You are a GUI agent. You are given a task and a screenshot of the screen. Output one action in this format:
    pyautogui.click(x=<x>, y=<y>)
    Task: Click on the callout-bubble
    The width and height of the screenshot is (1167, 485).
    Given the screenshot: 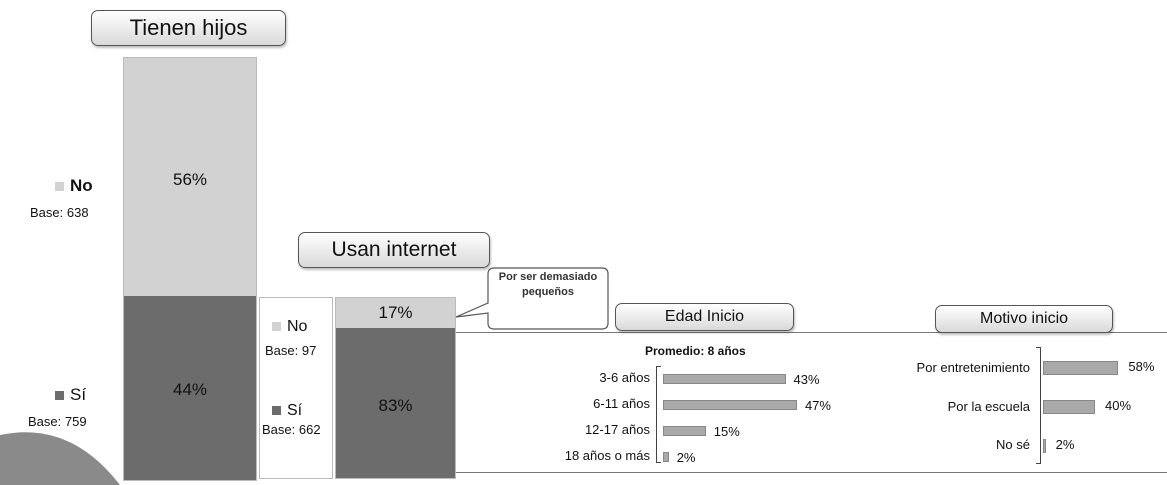 What is the action you would take?
    pyautogui.click(x=532, y=298)
    